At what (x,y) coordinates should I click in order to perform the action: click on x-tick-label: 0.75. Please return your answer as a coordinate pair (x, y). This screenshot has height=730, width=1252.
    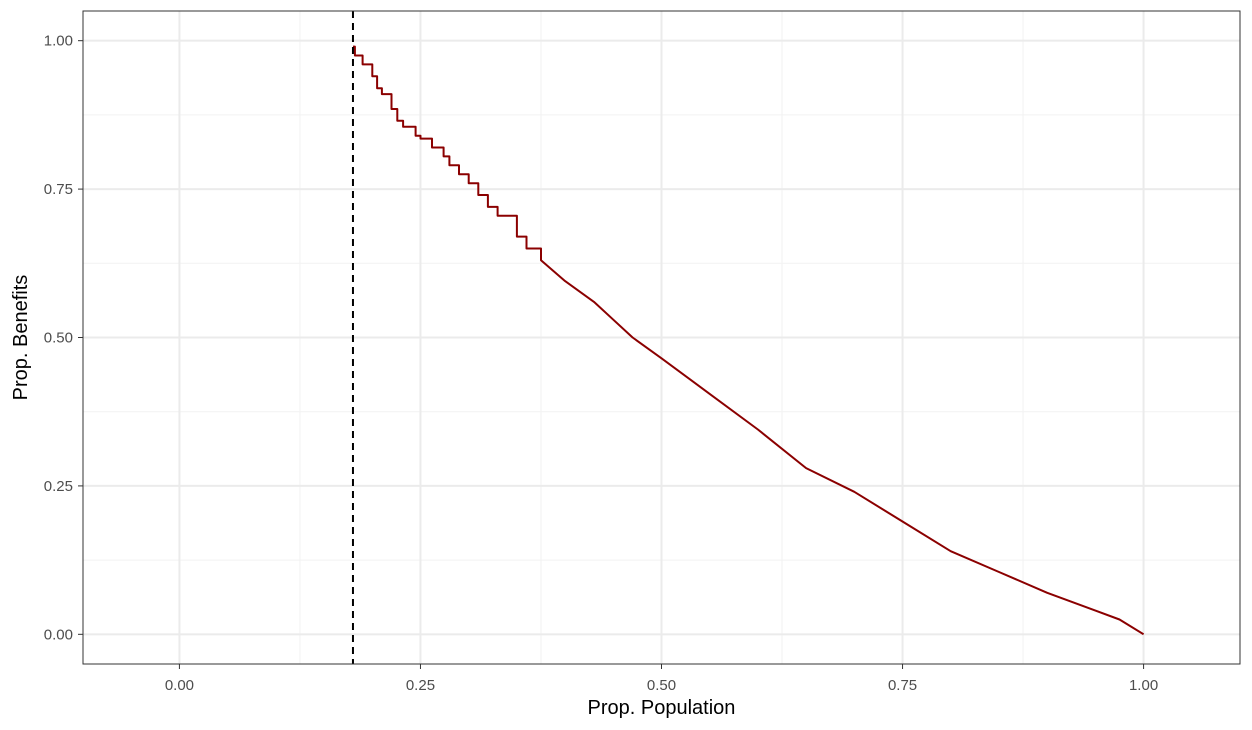
    Looking at the image, I should click on (902, 685).